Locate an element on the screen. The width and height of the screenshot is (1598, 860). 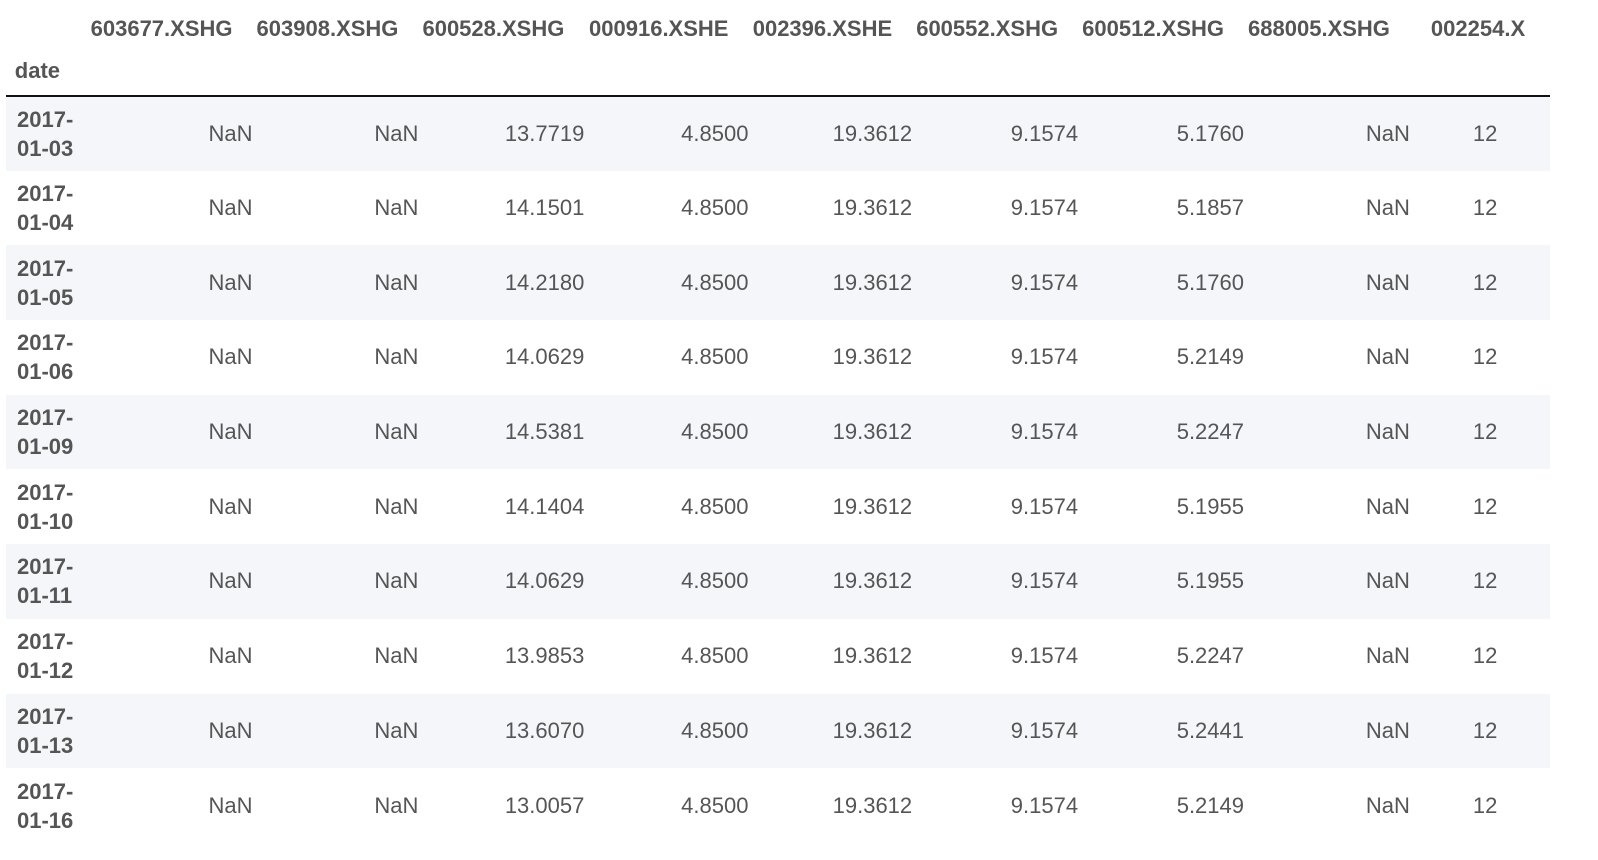
table-cell: 14.1404 is located at coordinates (544, 506).